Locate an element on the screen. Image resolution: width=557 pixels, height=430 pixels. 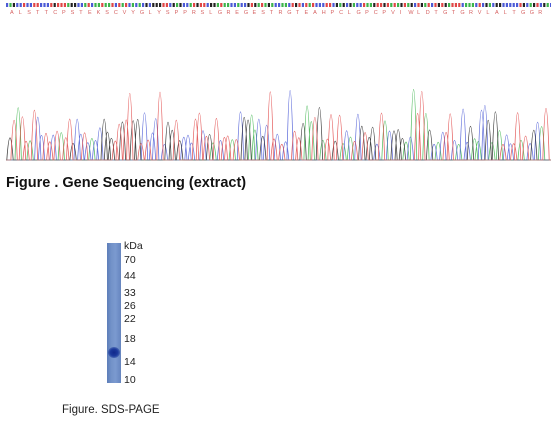
marker-18: 18 is located at coordinates (130, 339).